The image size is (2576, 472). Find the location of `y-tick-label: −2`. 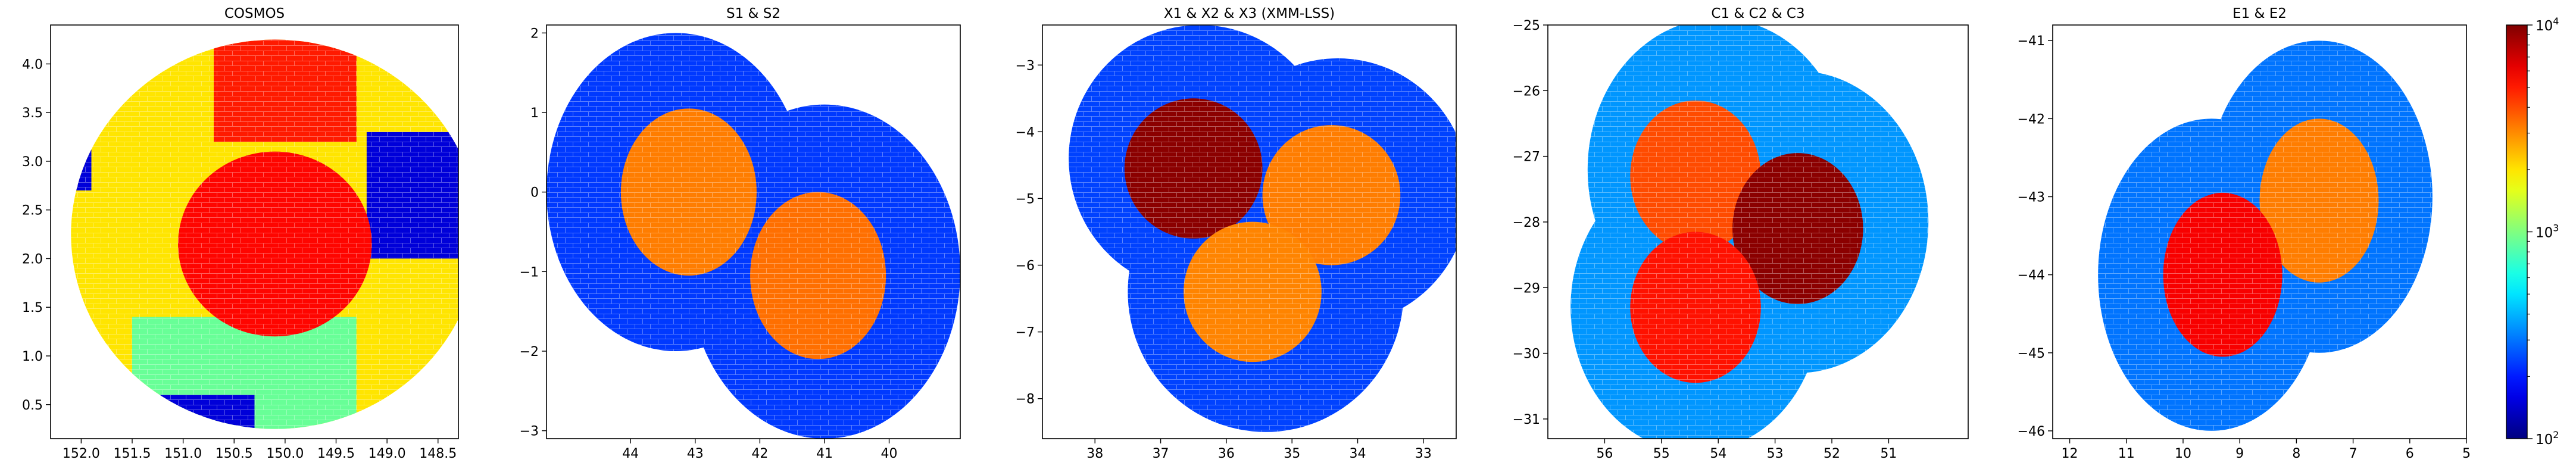

y-tick-label: −2 is located at coordinates (529, 352).